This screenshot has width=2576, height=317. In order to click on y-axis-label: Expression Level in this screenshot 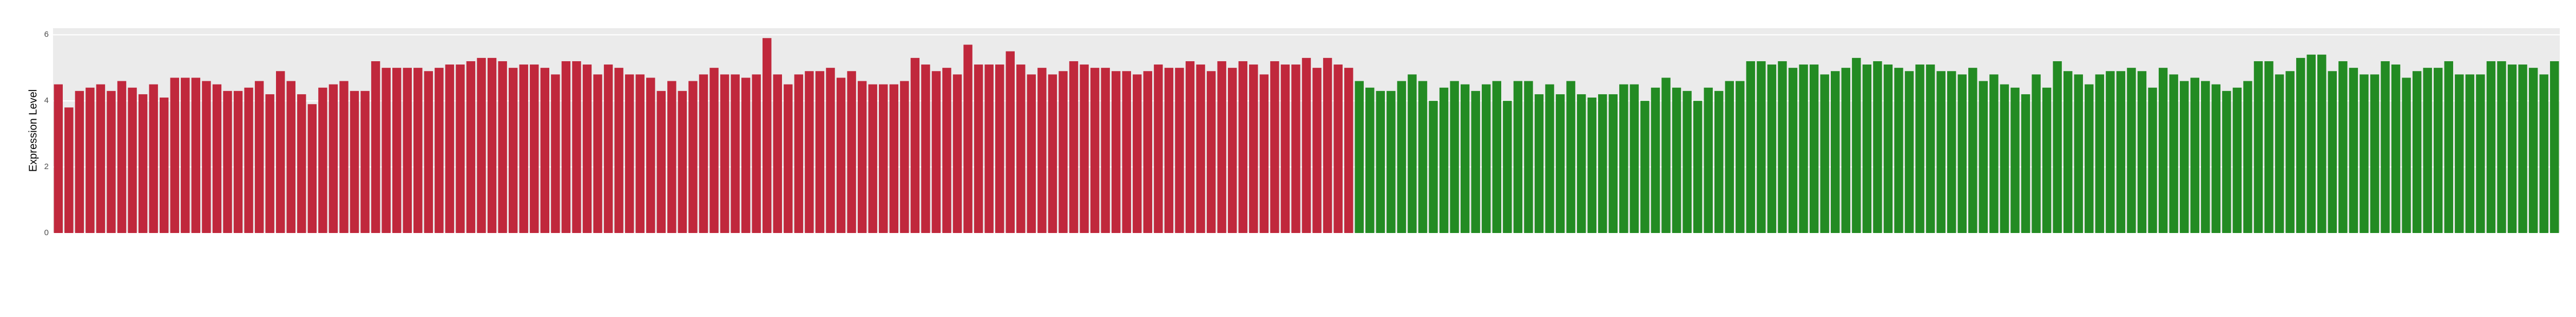, I will do `click(33, 130)`.